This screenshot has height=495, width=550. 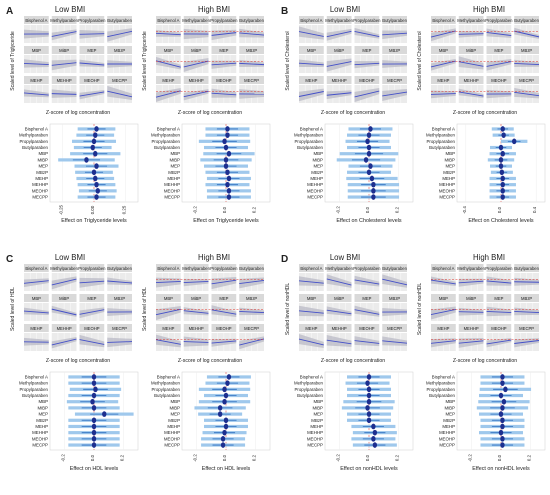 I want to click on panel-letter: A, so click(x=9, y=11).